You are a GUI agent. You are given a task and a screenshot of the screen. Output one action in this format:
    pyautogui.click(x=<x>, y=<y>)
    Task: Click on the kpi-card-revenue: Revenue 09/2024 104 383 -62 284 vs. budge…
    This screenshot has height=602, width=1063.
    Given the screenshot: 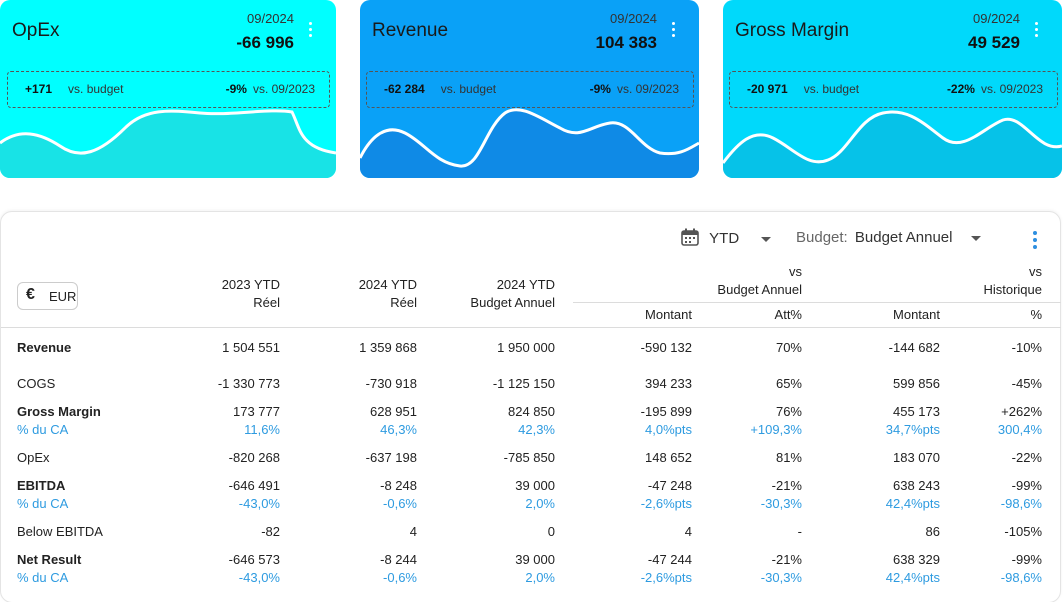 What is the action you would take?
    pyautogui.click(x=529, y=89)
    